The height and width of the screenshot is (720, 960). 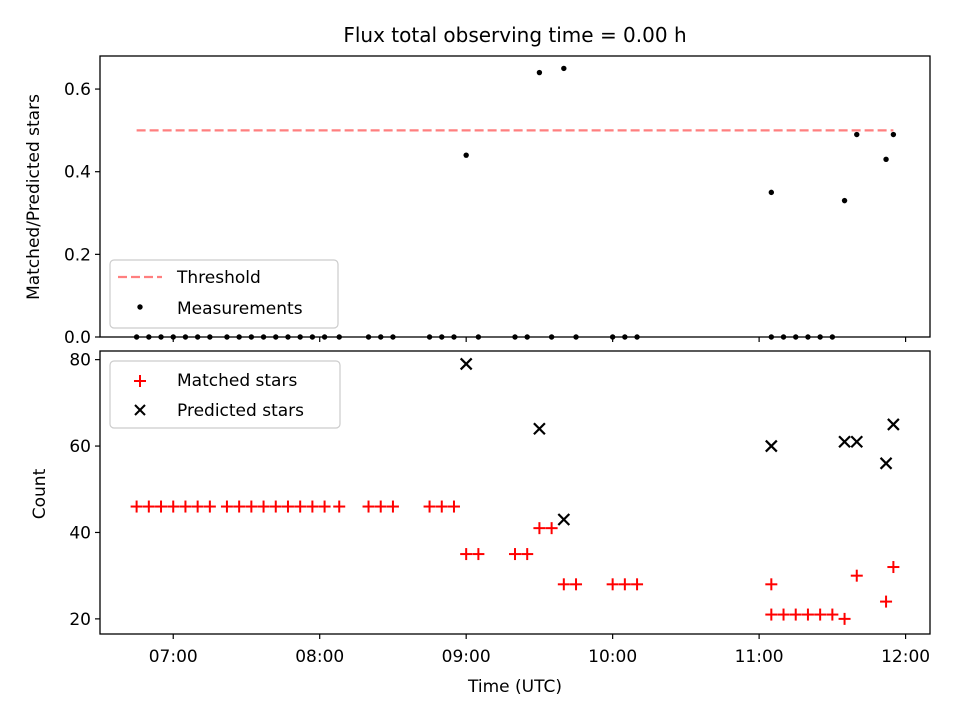 I want to click on top-y-axis-label: Matched/Predicted stars, so click(x=34, y=197).